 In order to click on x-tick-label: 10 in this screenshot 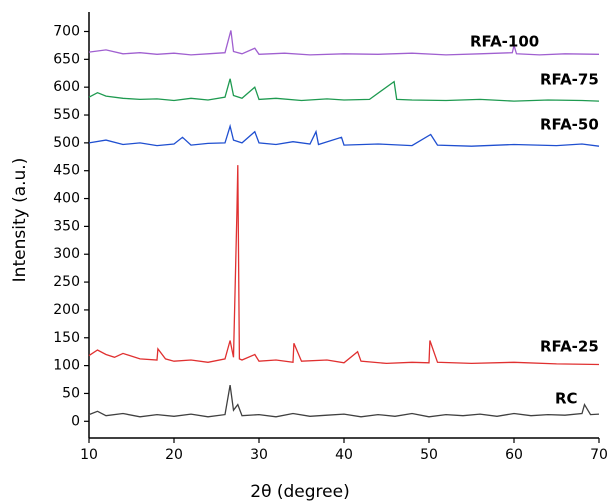, I will do `click(89, 455)`.